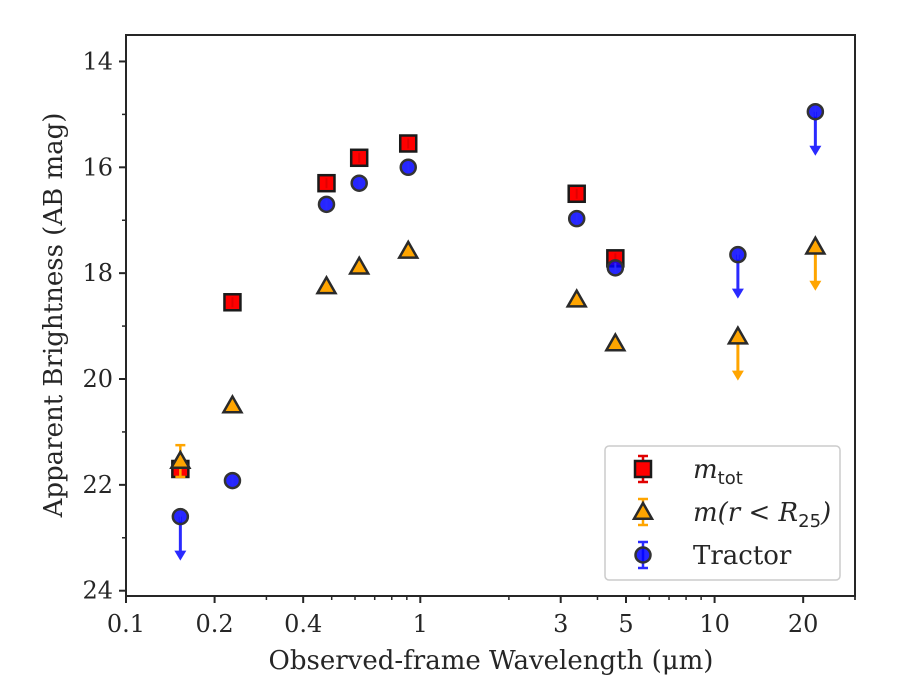 The height and width of the screenshot is (700, 900). I want to click on legend: mtot m(r < R25) Tractor, so click(722, 513).